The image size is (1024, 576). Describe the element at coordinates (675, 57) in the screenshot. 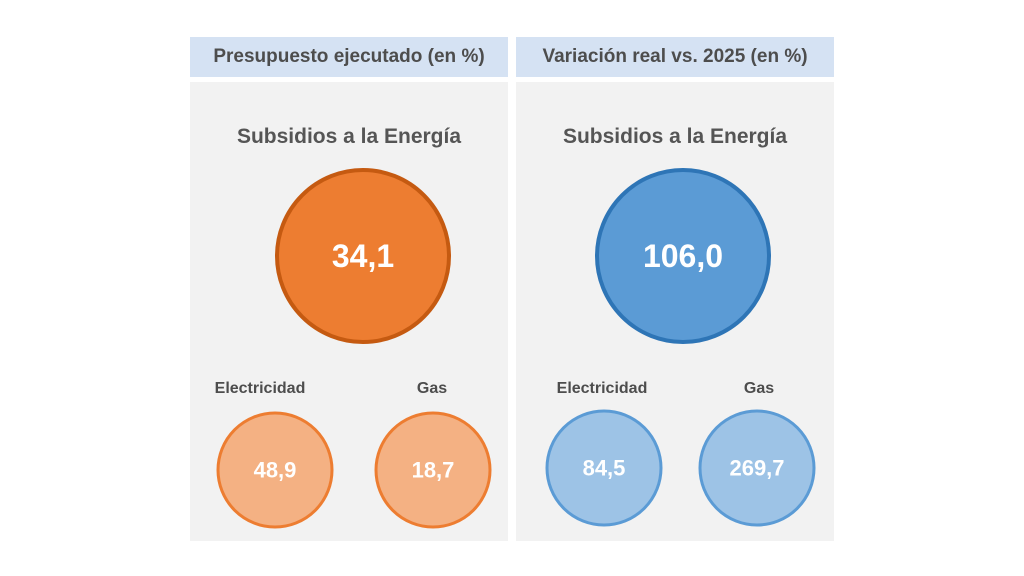

I see `panel-title: Variación real vs. 2025 (en %)` at that location.